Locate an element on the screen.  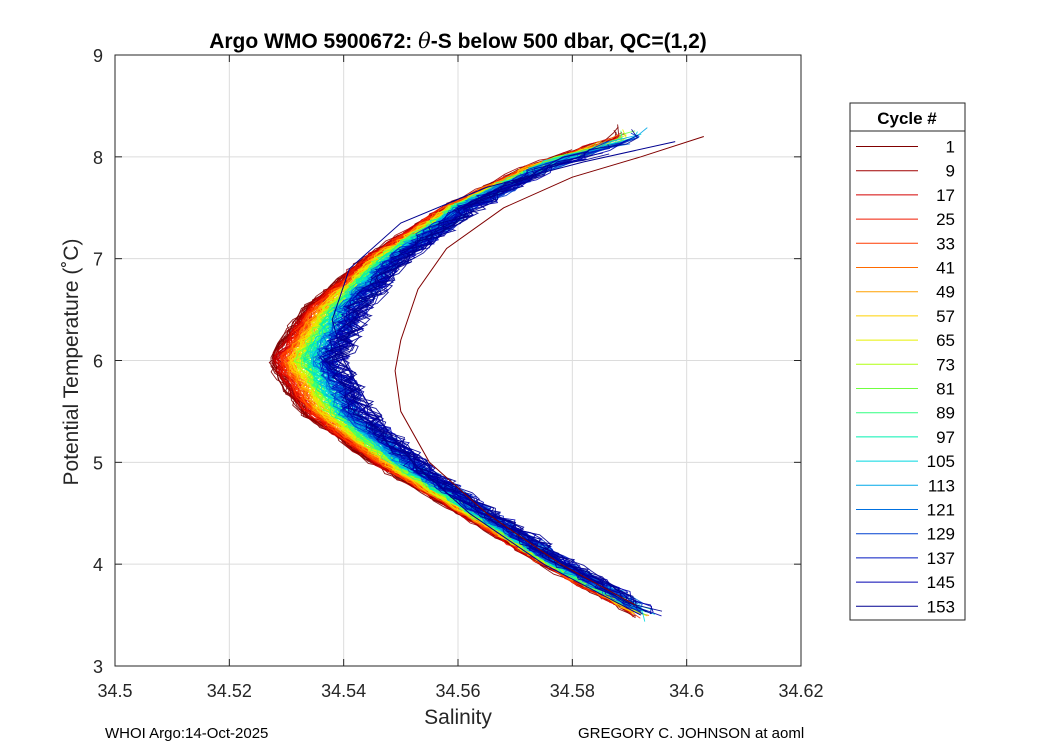
x-tick-label: 34.6 is located at coordinates (686, 691).